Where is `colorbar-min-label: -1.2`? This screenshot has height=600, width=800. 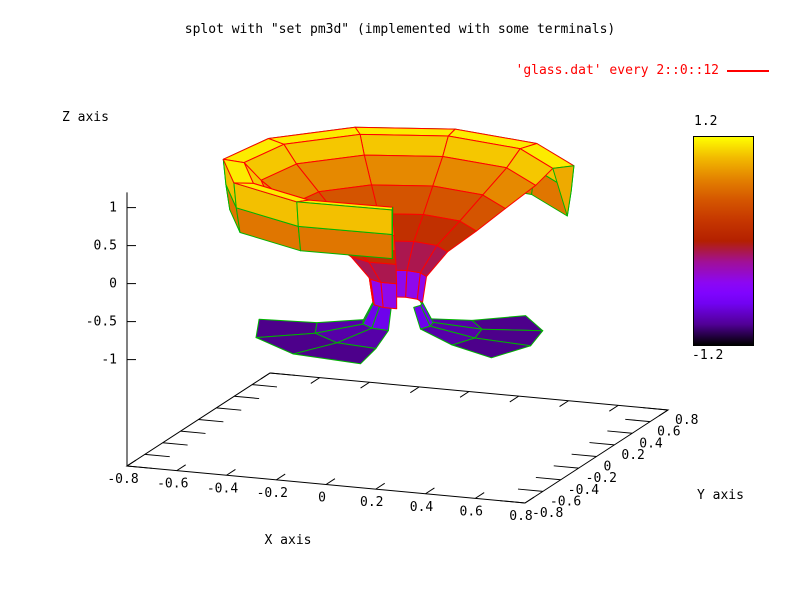 colorbar-min-label: -1.2 is located at coordinates (708, 355).